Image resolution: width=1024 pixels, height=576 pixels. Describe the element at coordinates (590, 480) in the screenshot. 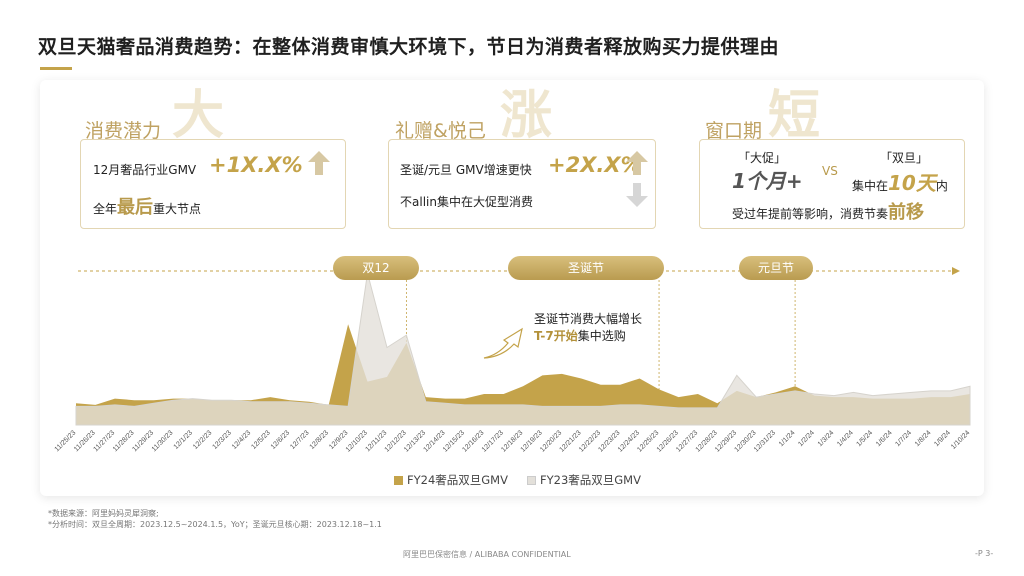

I see `legend-label-fy23: FY23奢品双旦GMV` at that location.